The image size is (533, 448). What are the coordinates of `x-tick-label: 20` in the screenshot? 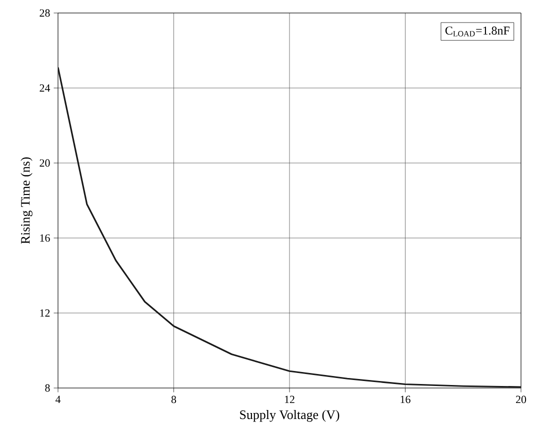 It's located at (521, 400).